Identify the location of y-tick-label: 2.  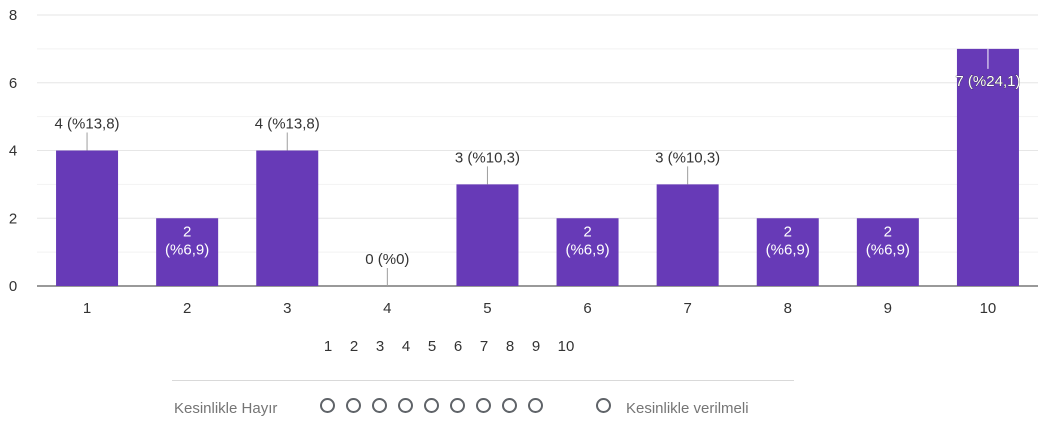
(13, 218).